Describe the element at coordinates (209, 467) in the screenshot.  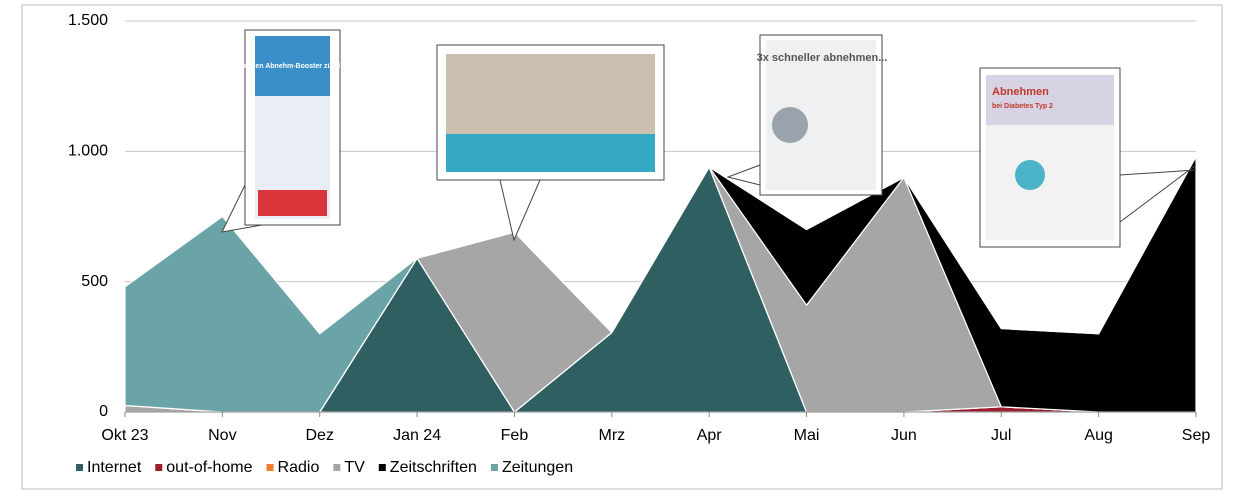
I see `legend-label: out-of-home` at that location.